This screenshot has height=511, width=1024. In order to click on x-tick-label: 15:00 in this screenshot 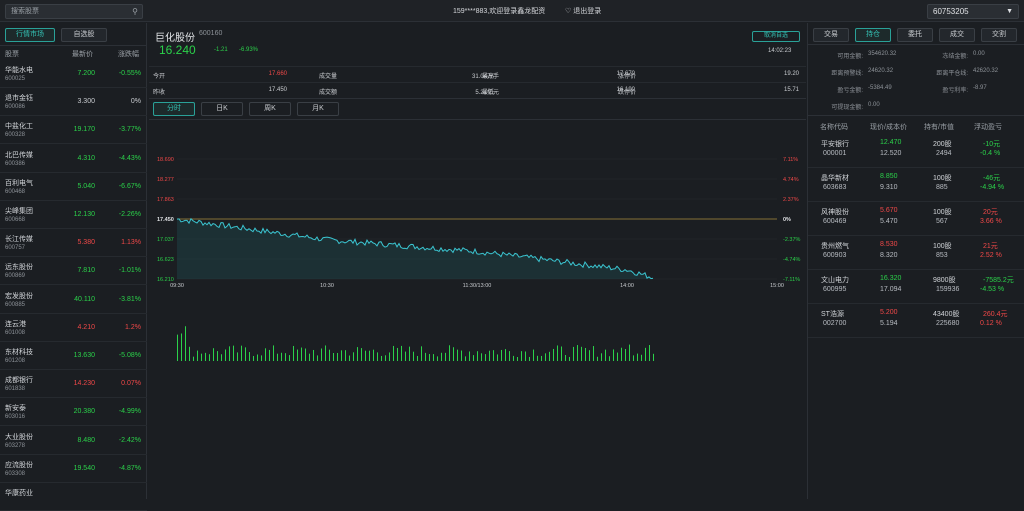, I will do `click(777, 286)`.